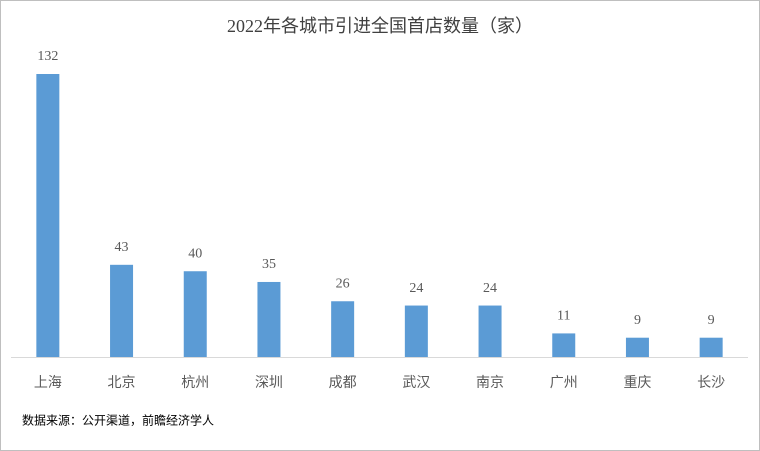 The height and width of the screenshot is (451, 760). What do you see at coordinates (118, 420) in the screenshot?
I see `source-note: 数据来源：公开渠道，前瞻经济学人` at bounding box center [118, 420].